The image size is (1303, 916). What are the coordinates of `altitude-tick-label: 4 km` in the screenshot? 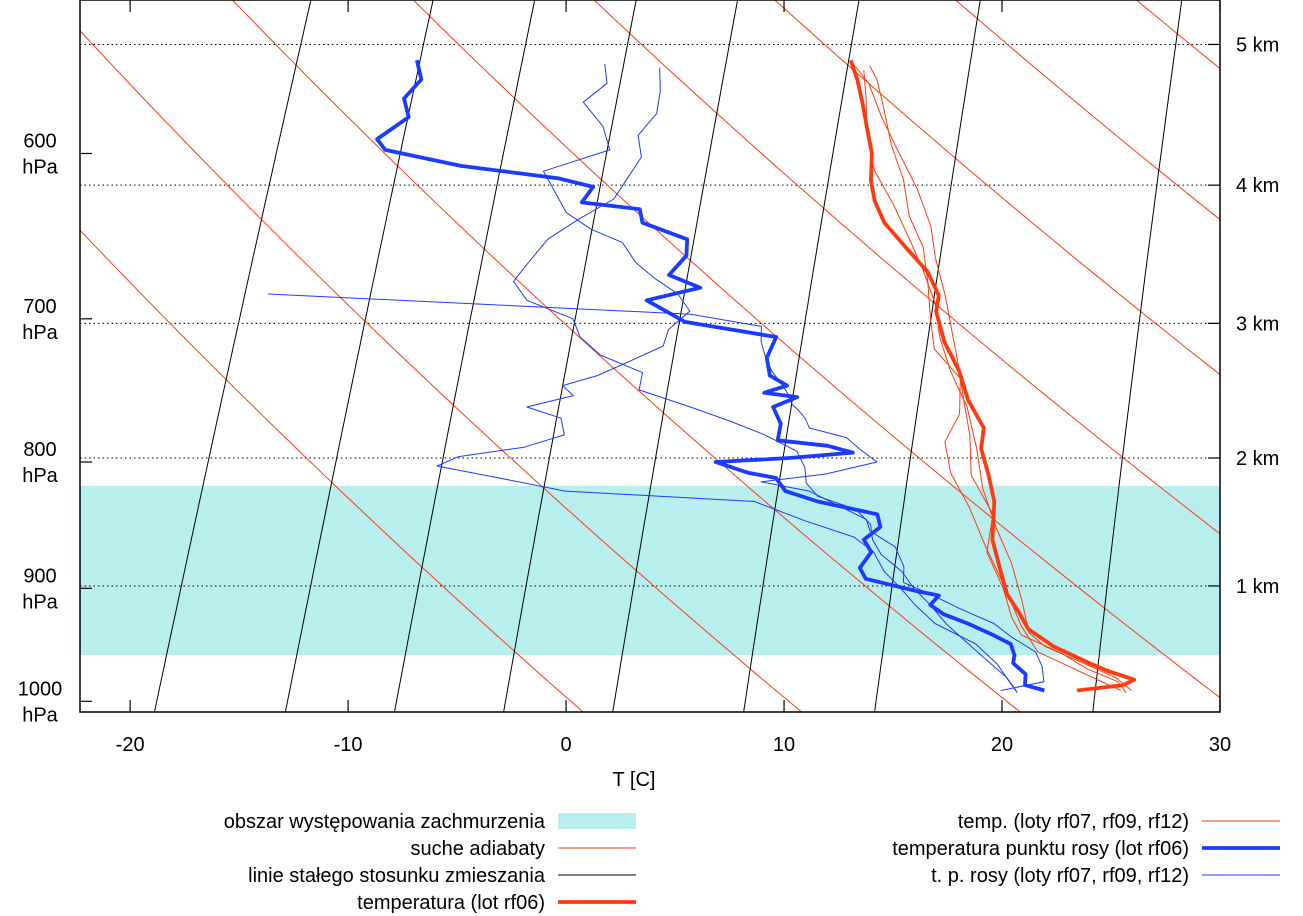 It's located at (1257, 186).